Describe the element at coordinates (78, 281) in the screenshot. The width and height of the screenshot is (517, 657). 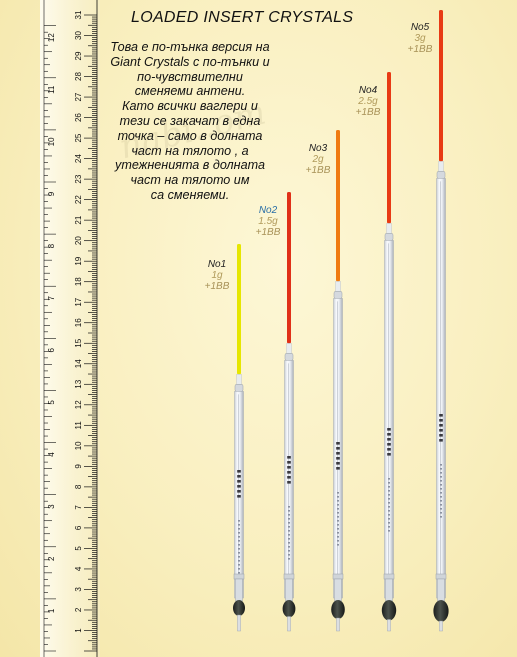
I see `ruler-cm-label: 18` at that location.